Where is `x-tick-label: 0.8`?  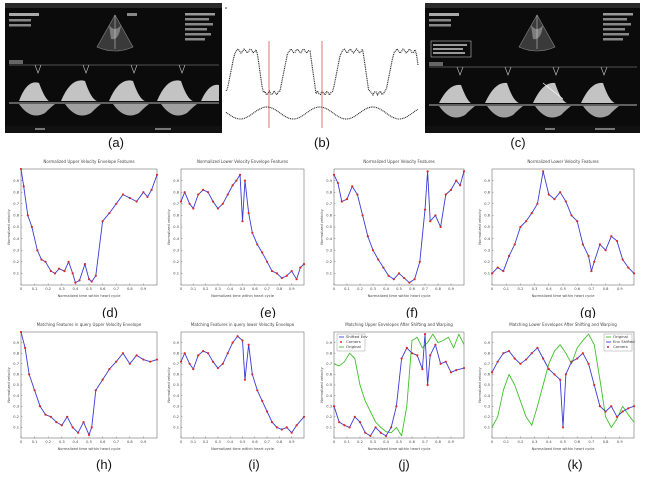 x-tick-label: 0.8 is located at coordinates (438, 289).